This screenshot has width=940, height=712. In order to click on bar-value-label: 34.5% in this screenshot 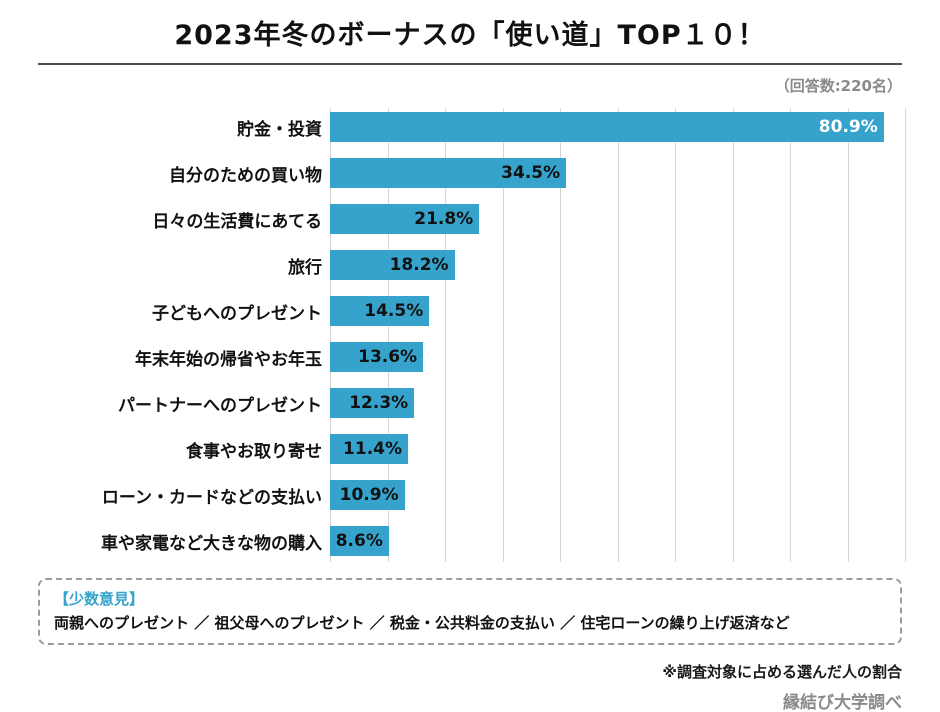, I will do `click(531, 173)`.